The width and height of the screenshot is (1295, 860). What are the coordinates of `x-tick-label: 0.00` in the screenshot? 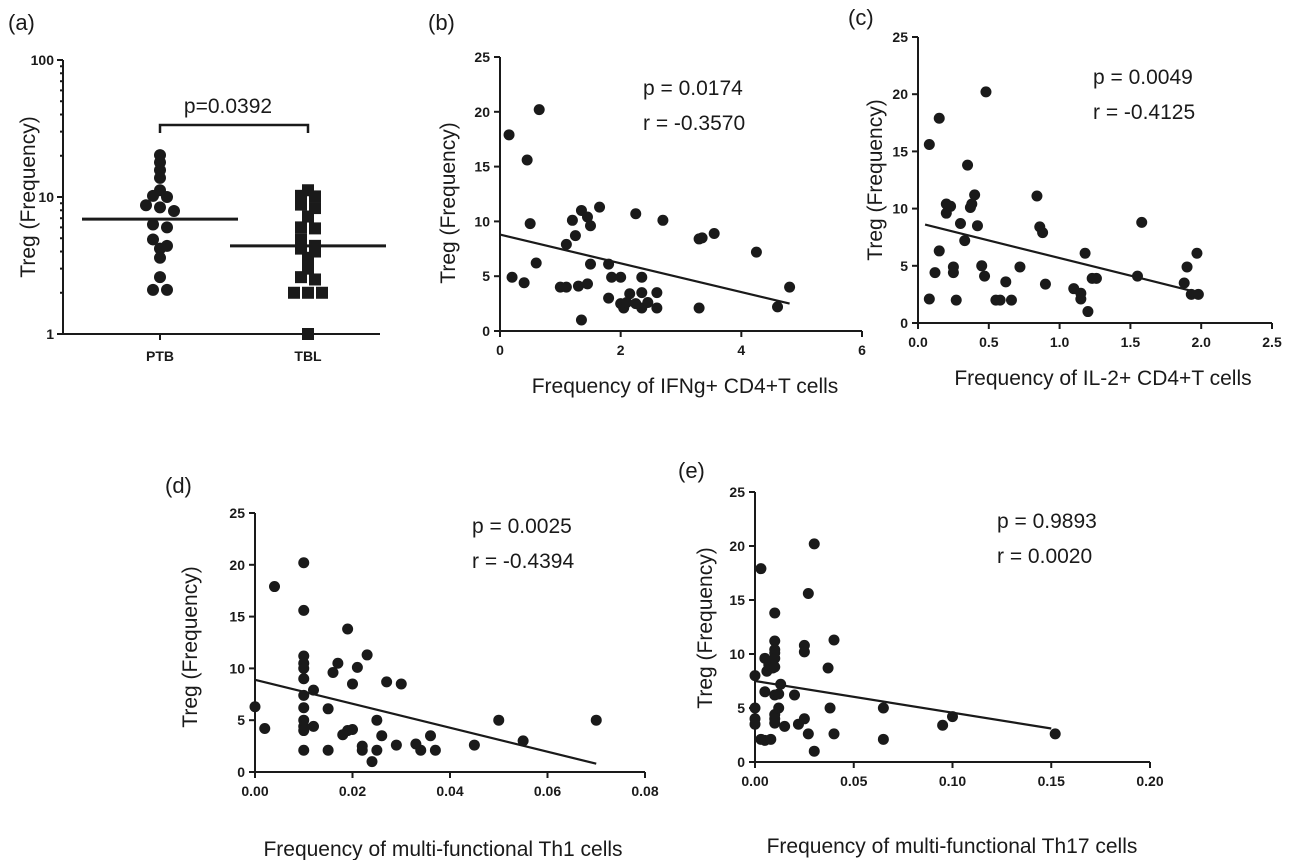 It's located at (754, 781).